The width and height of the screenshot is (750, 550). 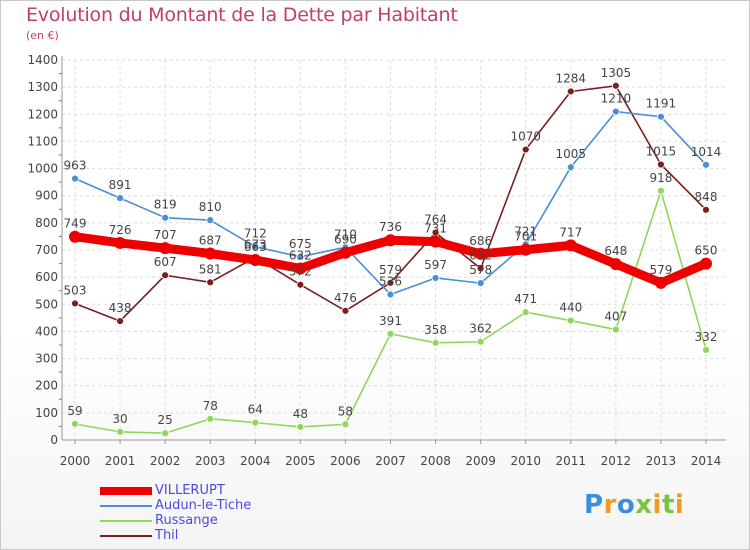 What do you see at coordinates (706, 461) in the screenshot?
I see `x-tick-label: 2014` at bounding box center [706, 461].